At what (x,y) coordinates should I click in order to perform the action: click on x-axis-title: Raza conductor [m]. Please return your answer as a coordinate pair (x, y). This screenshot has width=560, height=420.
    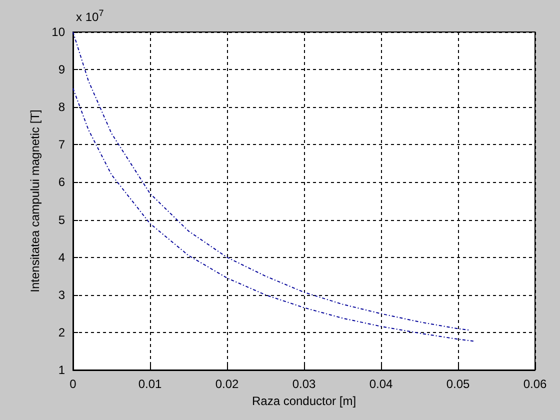
    Looking at the image, I should click on (304, 401).